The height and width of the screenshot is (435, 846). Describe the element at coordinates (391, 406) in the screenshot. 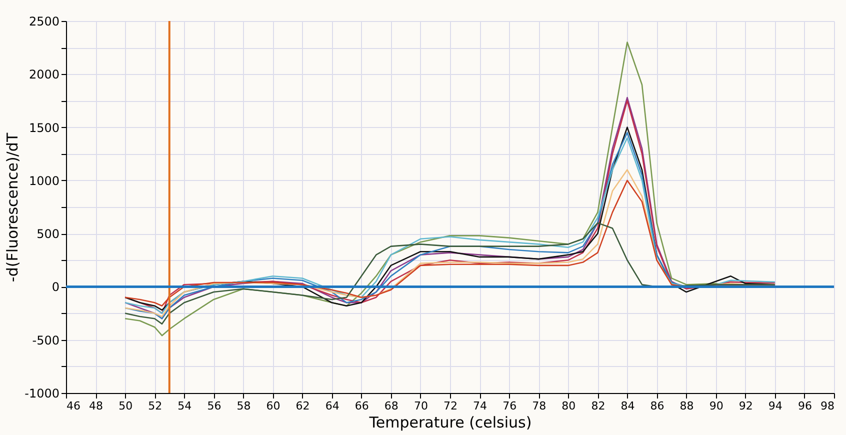

I see `x-tick-label: 68` at that location.